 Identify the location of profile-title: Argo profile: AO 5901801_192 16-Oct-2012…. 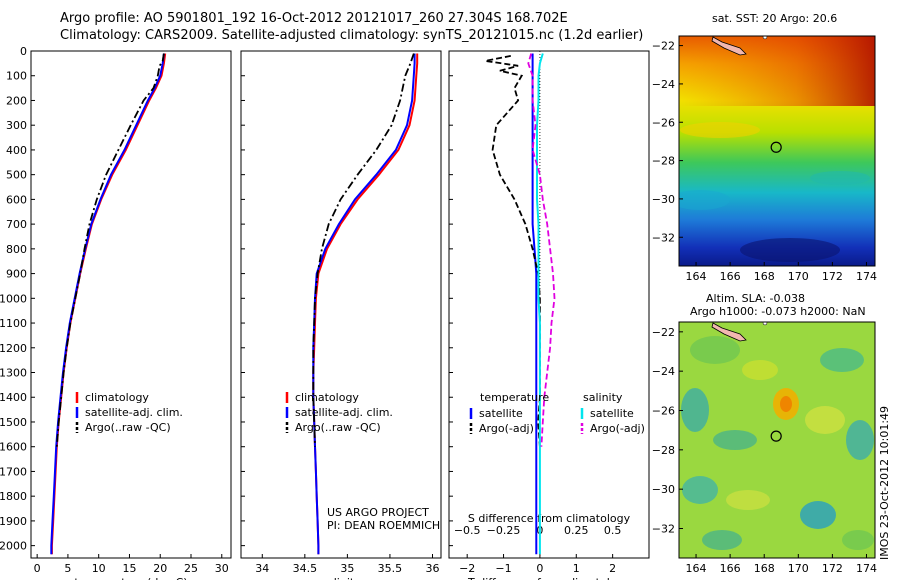
(314, 18).